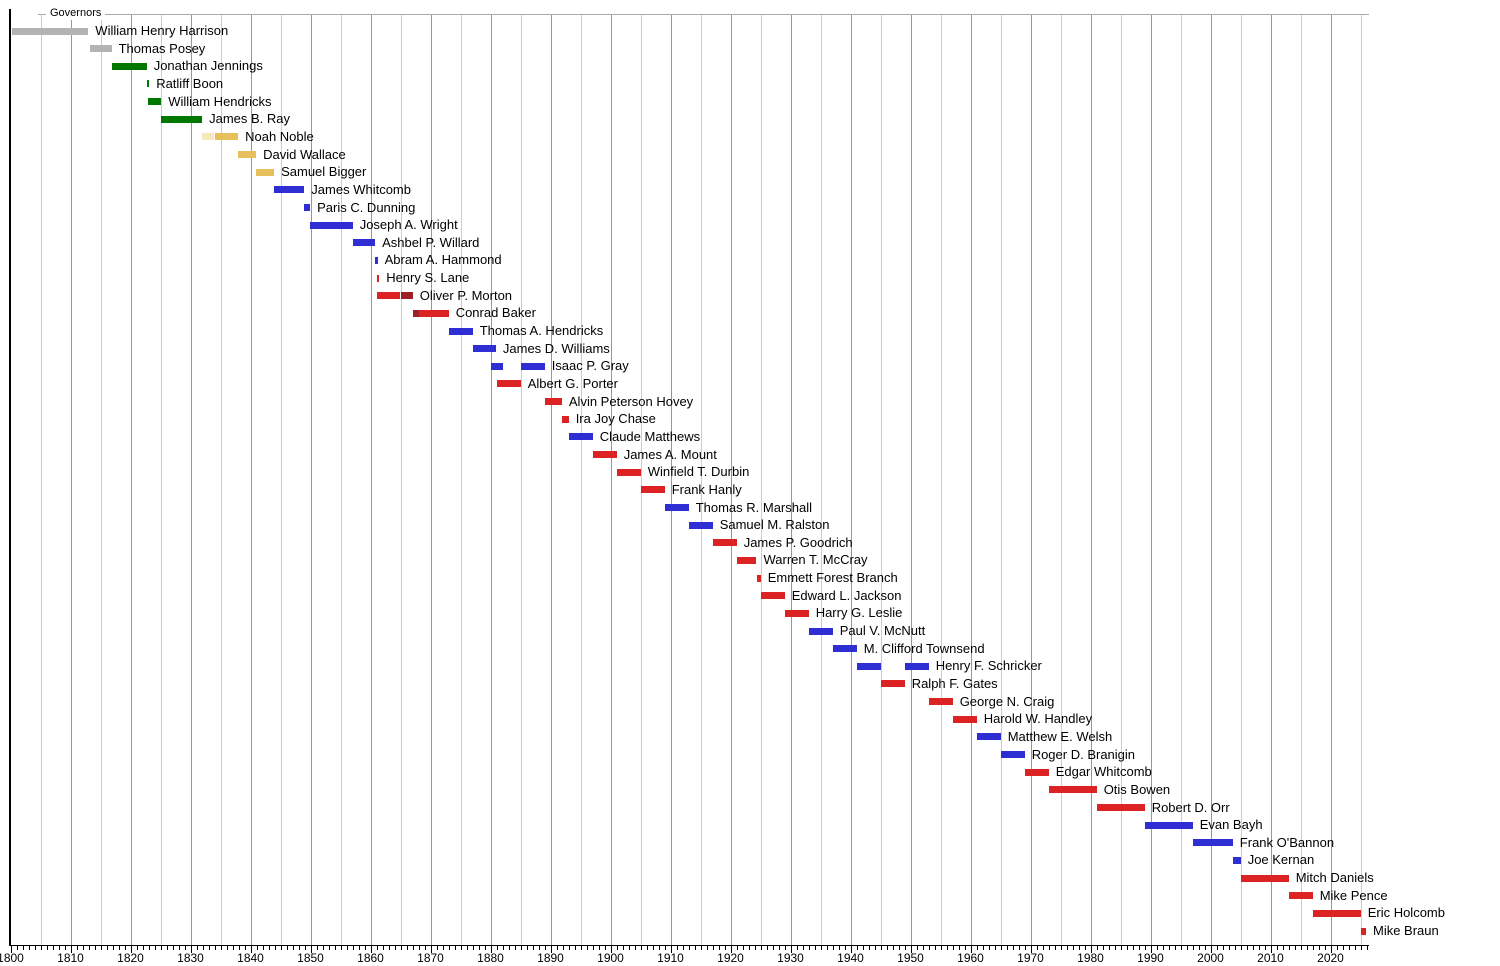  Describe the element at coordinates (428, 278) in the screenshot. I see `governor-label: Henry S. Lane` at that location.